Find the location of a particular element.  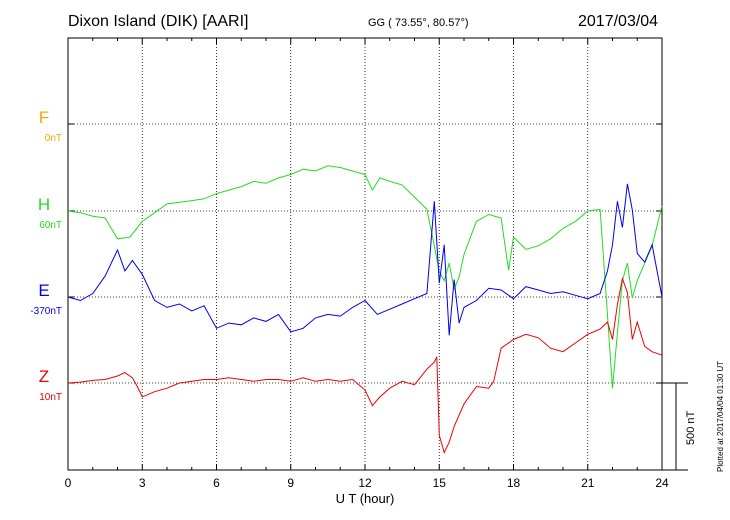

x-tick-label: 3 is located at coordinates (142, 483).